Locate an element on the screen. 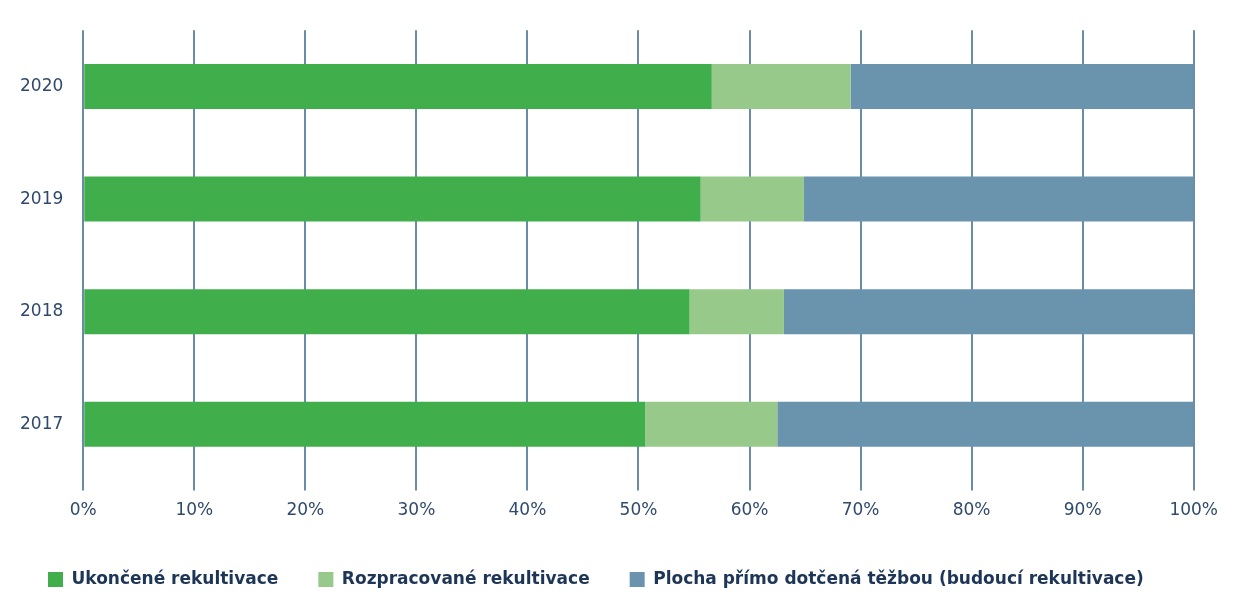 The width and height of the screenshot is (1236, 603). y-tick-label: 2017 is located at coordinates (42, 422).